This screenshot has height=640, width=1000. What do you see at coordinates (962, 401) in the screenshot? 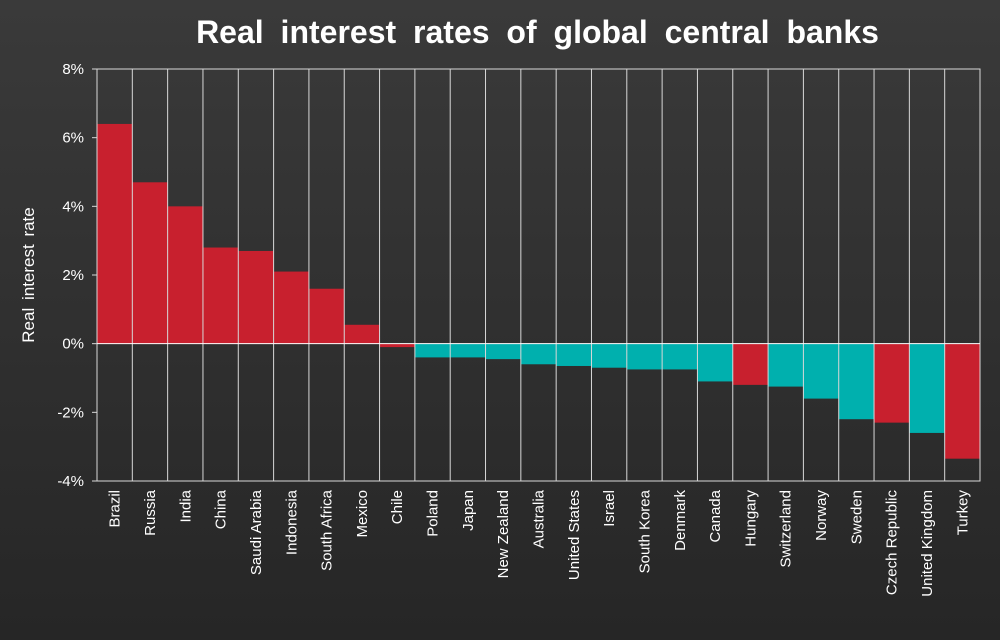
I see `bar-turkey` at bounding box center [962, 401].